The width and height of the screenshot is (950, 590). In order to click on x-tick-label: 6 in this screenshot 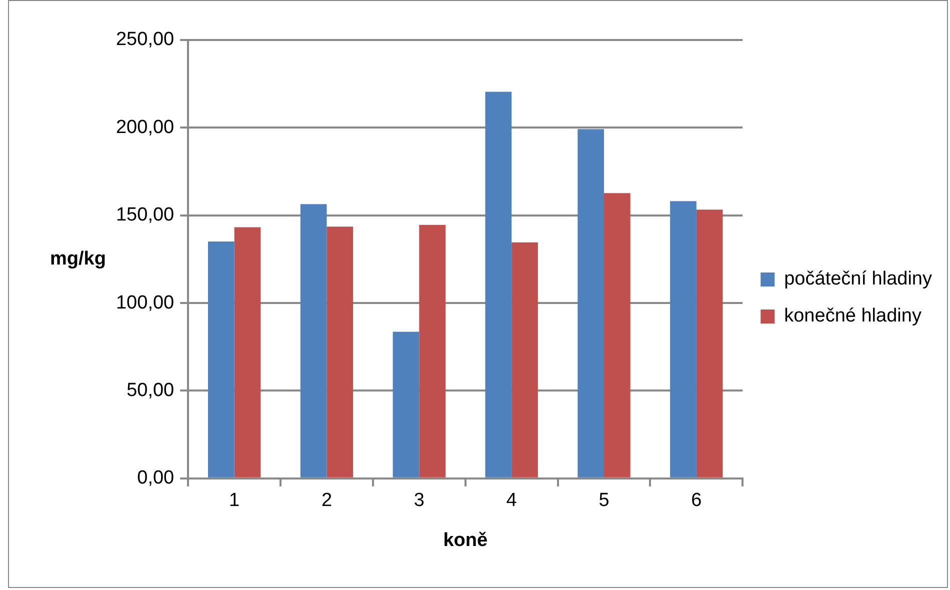, I will do `click(696, 501)`.